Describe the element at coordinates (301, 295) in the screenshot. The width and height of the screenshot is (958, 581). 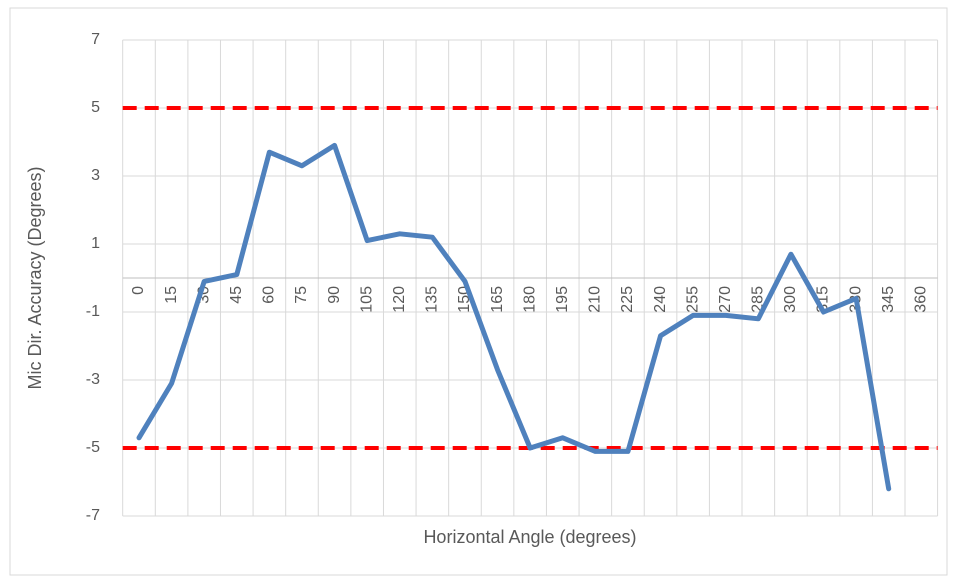
I see `x-tick-label: 75` at that location.